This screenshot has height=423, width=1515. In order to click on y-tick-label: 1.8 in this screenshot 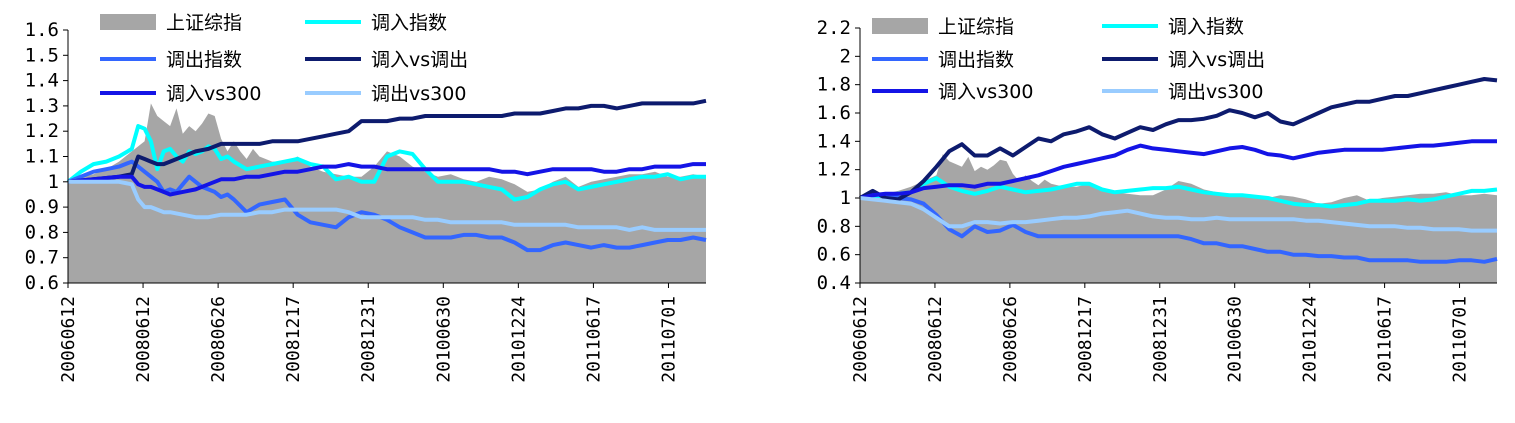, I will do `click(834, 85)`.